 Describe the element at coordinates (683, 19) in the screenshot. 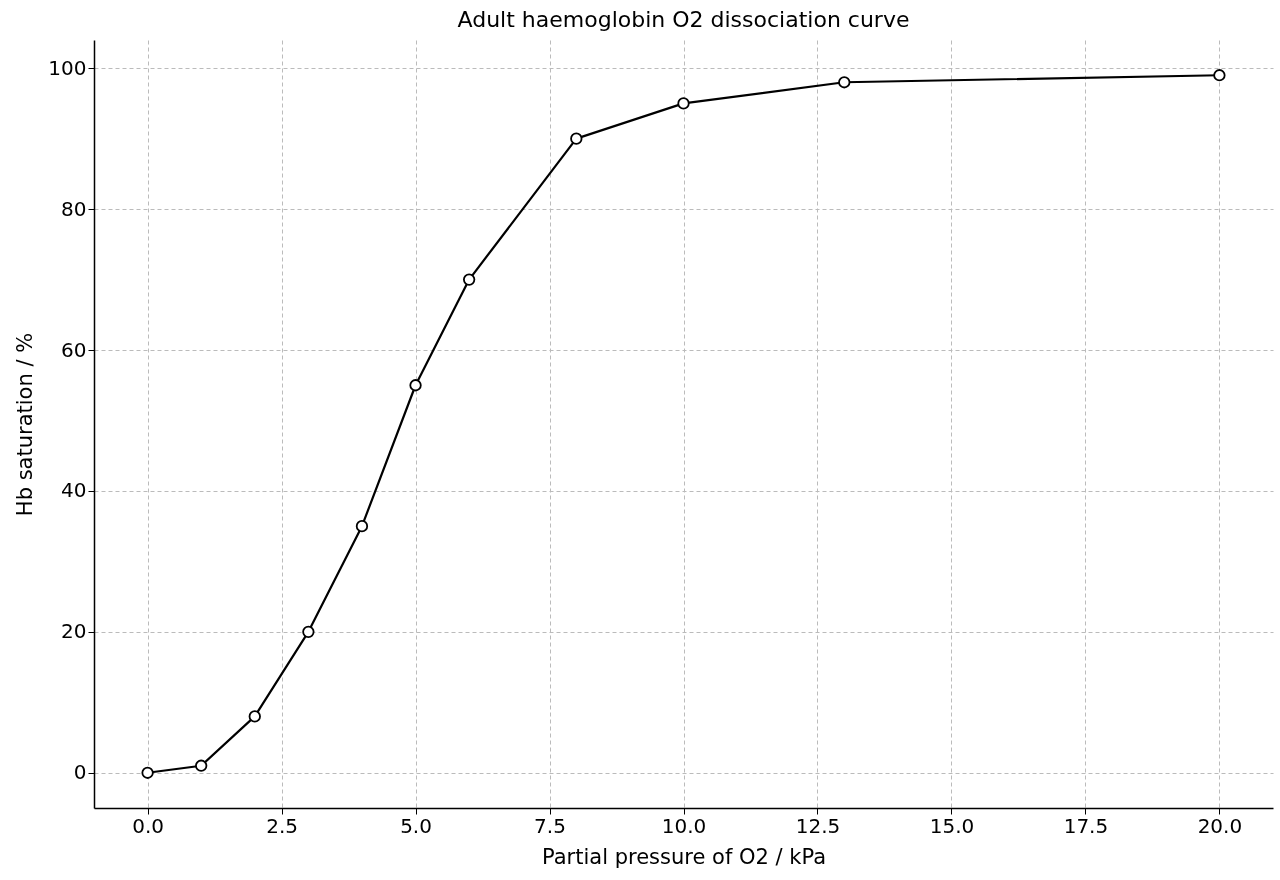

I see `chart-title: Adult haemoglobin O2 dissociation curve` at that location.